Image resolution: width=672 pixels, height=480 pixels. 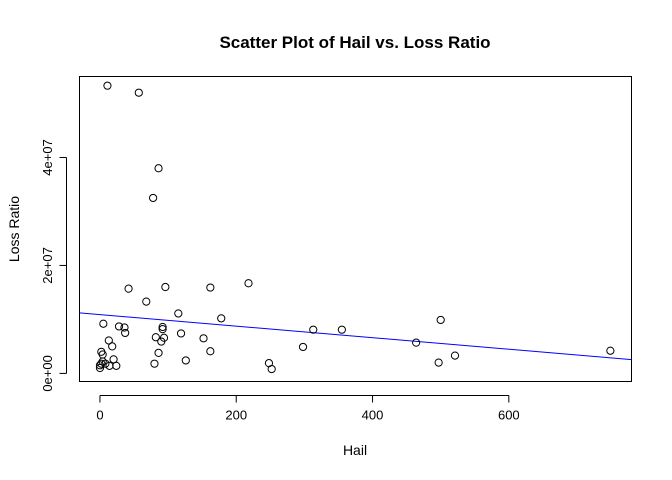 I want to click on regression-line, so click(x=355, y=336).